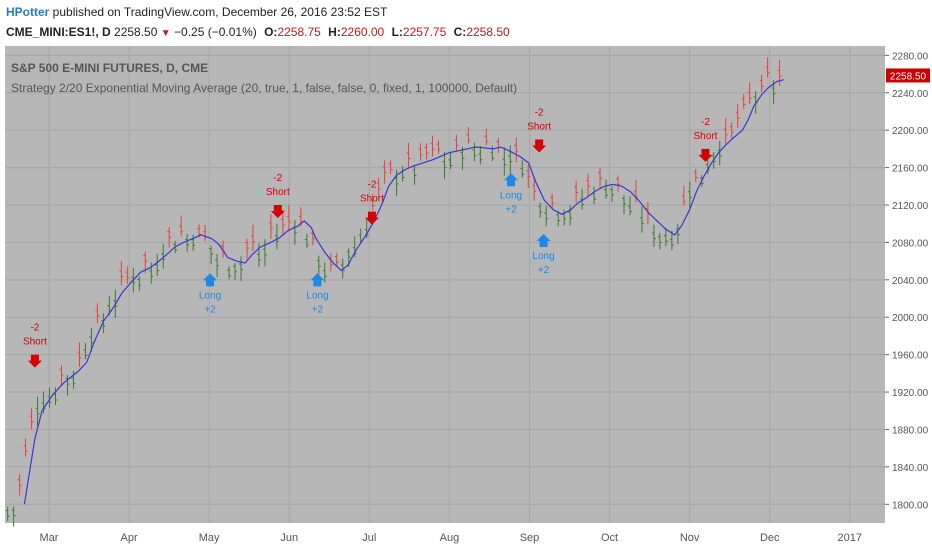 The height and width of the screenshot is (550, 932). Describe the element at coordinates (910, 356) in the screenshot. I see `y-tick-label: 1960.00` at that location.